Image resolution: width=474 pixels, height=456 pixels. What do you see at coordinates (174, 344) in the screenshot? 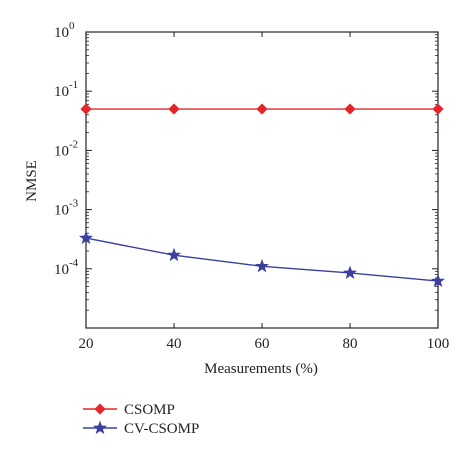
I see `x-tick-label: 40` at bounding box center [174, 344].